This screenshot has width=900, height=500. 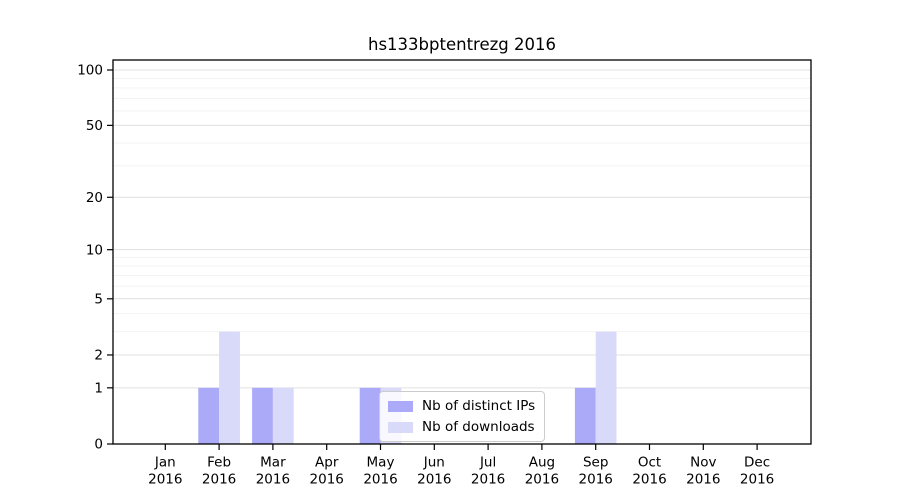 What do you see at coordinates (487, 463) in the screenshot?
I see `x-tick-label-month: Jul` at bounding box center [487, 463].